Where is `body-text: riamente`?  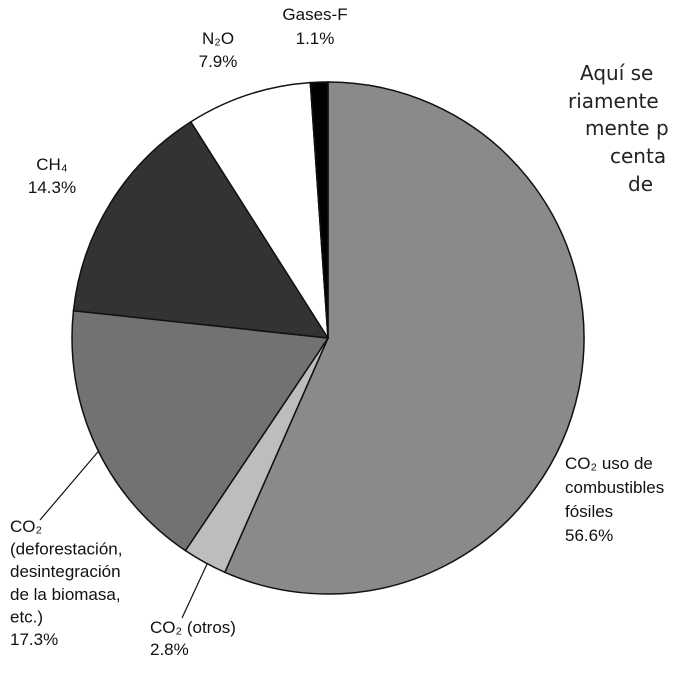 body-text: riamente is located at coordinates (613, 101).